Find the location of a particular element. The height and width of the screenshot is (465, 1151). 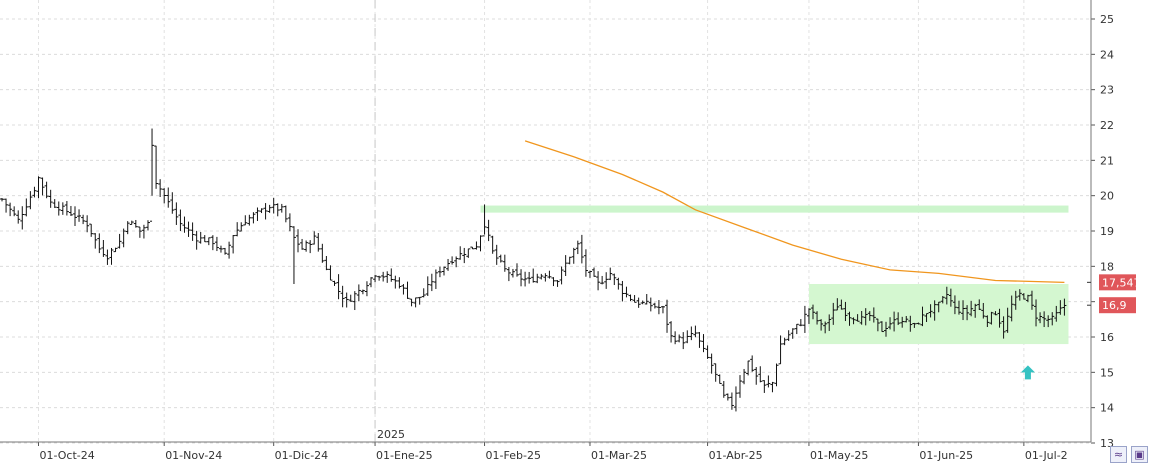

value-tag-label: 16,9 is located at coordinates (1114, 305).